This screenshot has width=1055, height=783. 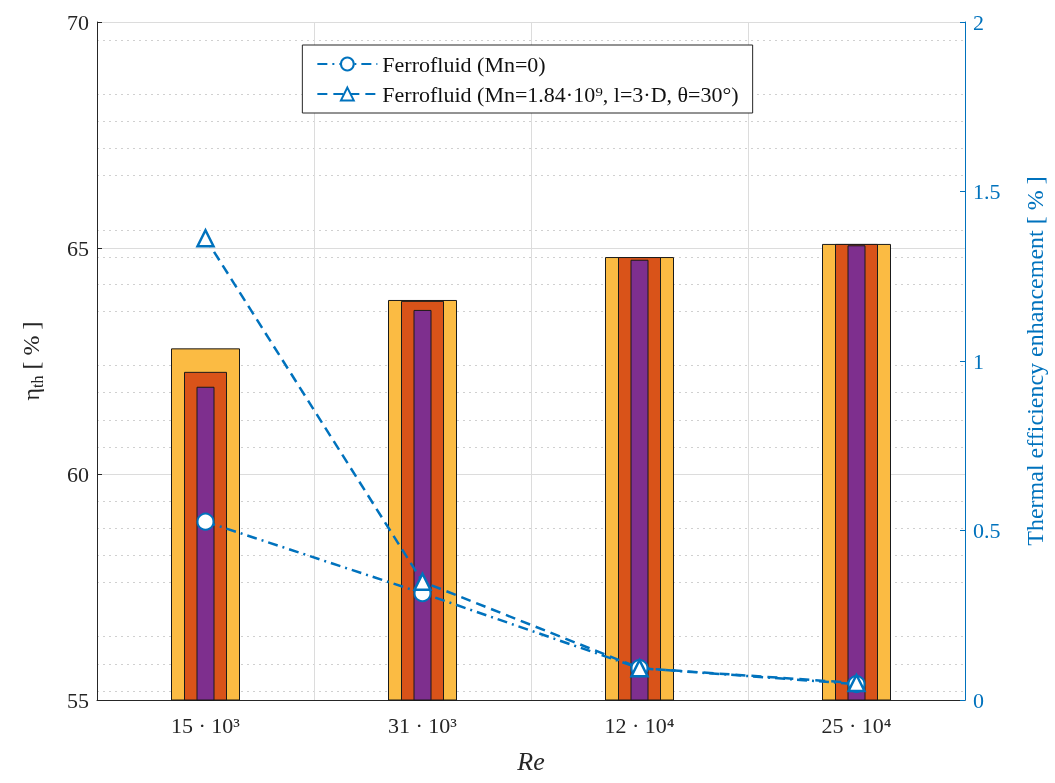 What do you see at coordinates (78, 248) in the screenshot?
I see `y-tick-label: 65` at bounding box center [78, 248].